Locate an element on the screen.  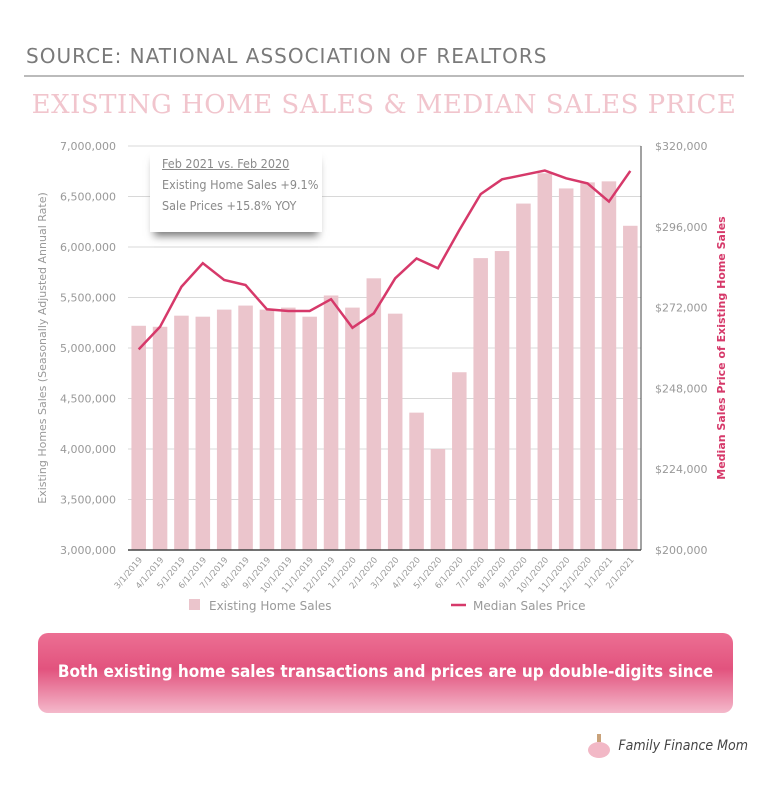
logo: Family Finance Mom is located at coordinates (666, 746).